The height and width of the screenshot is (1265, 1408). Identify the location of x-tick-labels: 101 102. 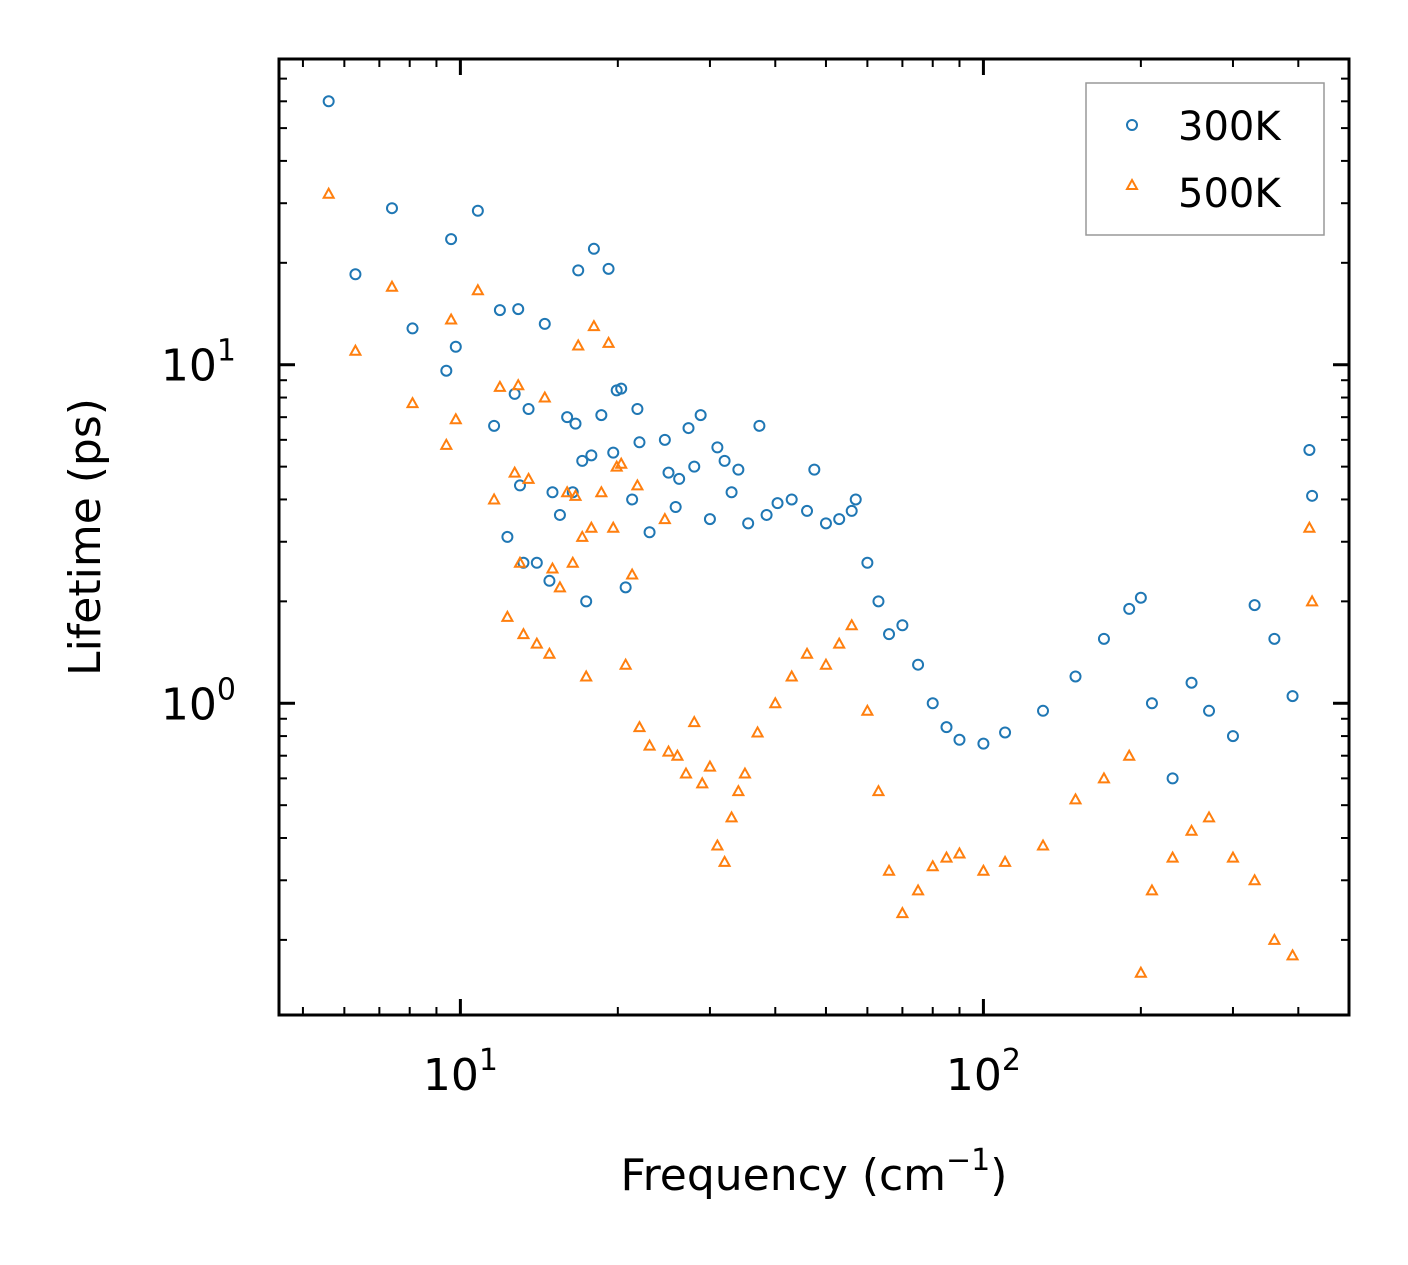
(722, 1072).